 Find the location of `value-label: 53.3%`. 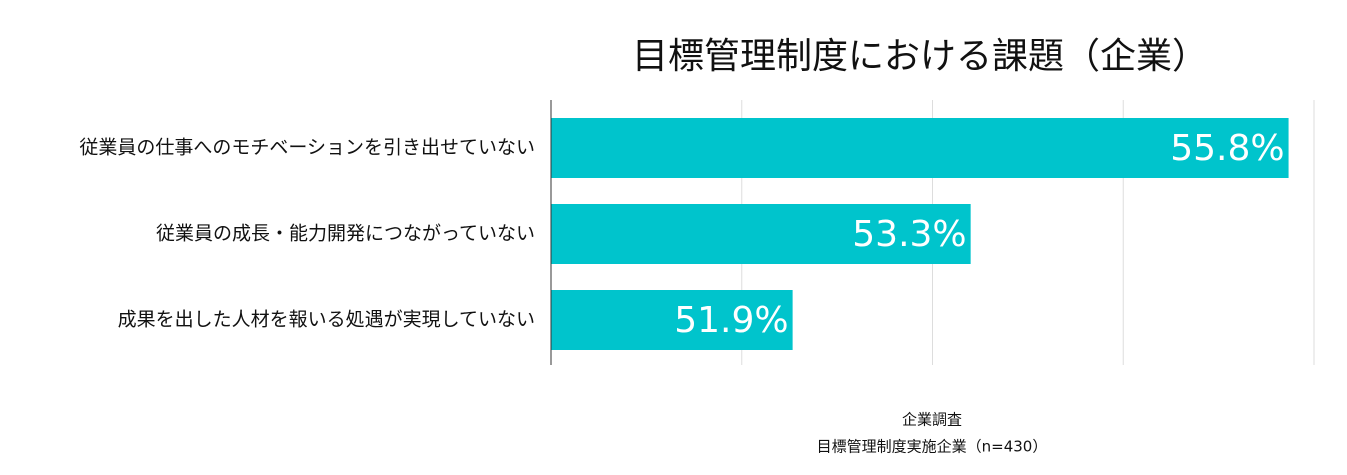

value-label: 53.3% is located at coordinates (909, 234).